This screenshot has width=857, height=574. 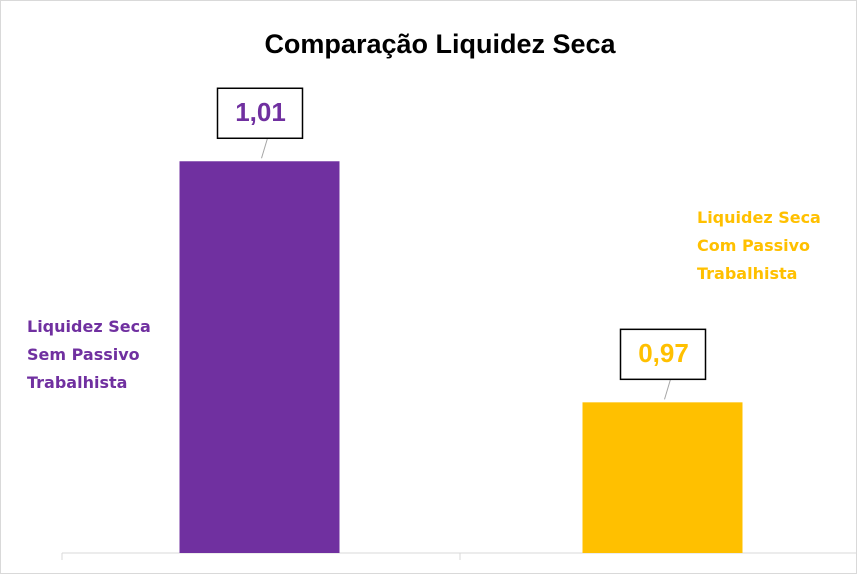 I want to click on chart-title: Comparação Liquidez Seca, so click(x=440, y=44).